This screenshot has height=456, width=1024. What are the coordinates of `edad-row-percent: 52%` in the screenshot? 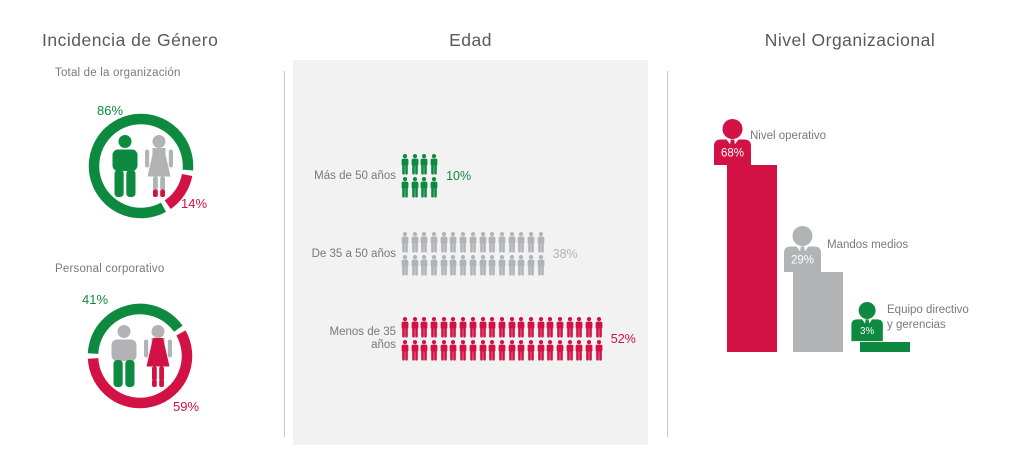 It's located at (623, 339).